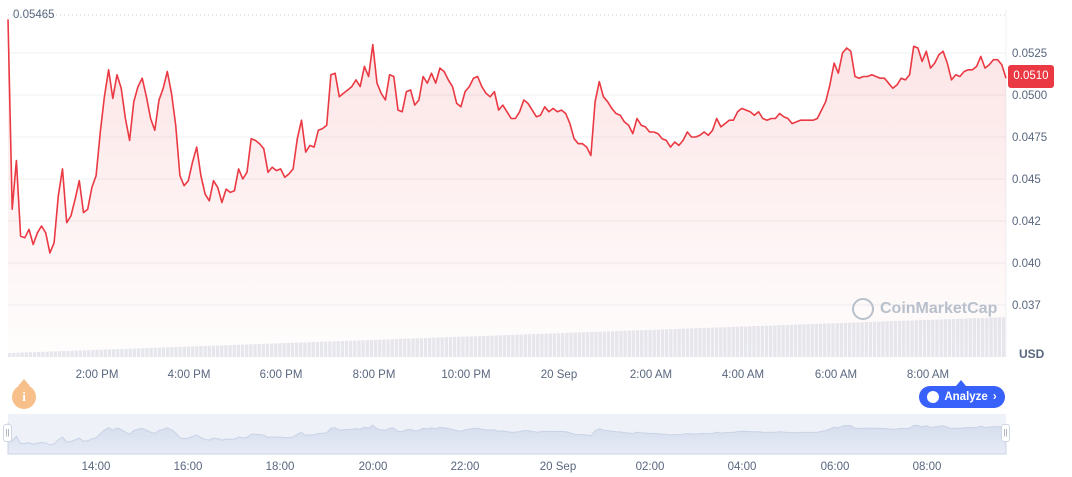  Describe the element at coordinates (651, 375) in the screenshot. I see `x-tick-label: 2:00 AM` at that location.